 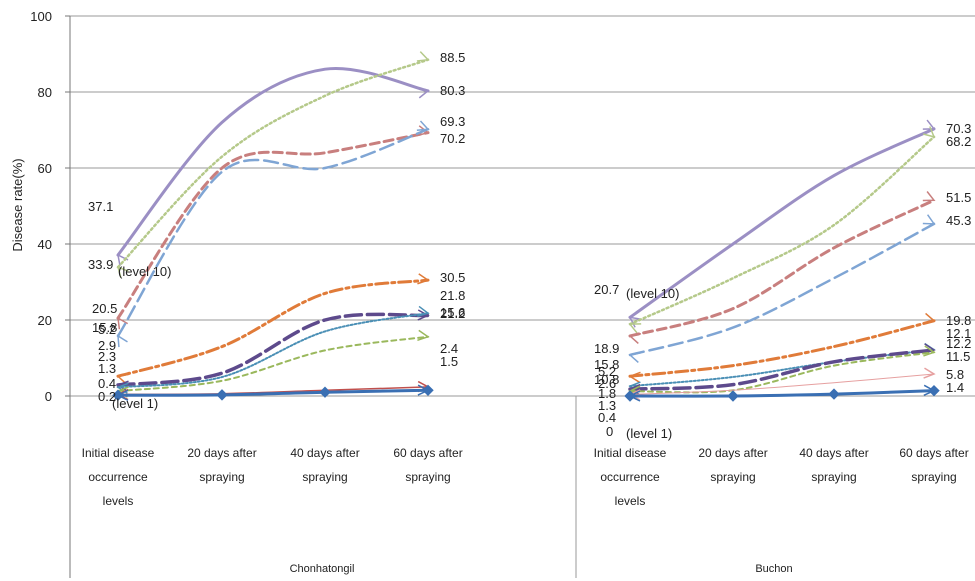 What do you see at coordinates (833, 453) in the screenshot?
I see `category-label-1-2-0: 40 days after` at bounding box center [833, 453].